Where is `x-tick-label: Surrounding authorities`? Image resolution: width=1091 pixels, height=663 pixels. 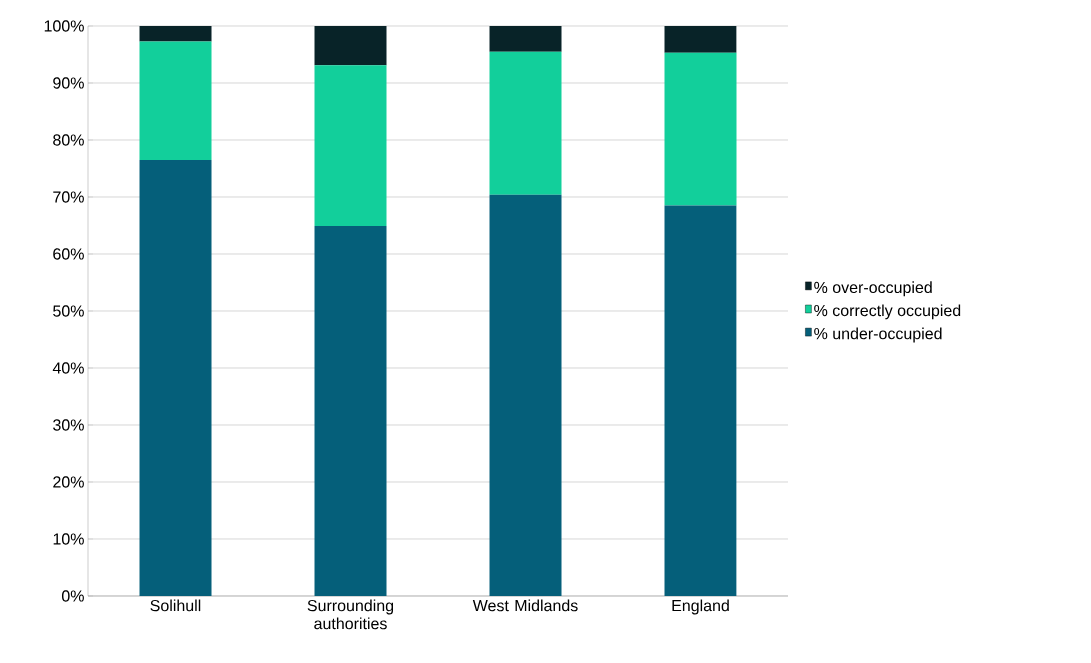 x-tick-label: Surrounding authorities is located at coordinates (350, 614).